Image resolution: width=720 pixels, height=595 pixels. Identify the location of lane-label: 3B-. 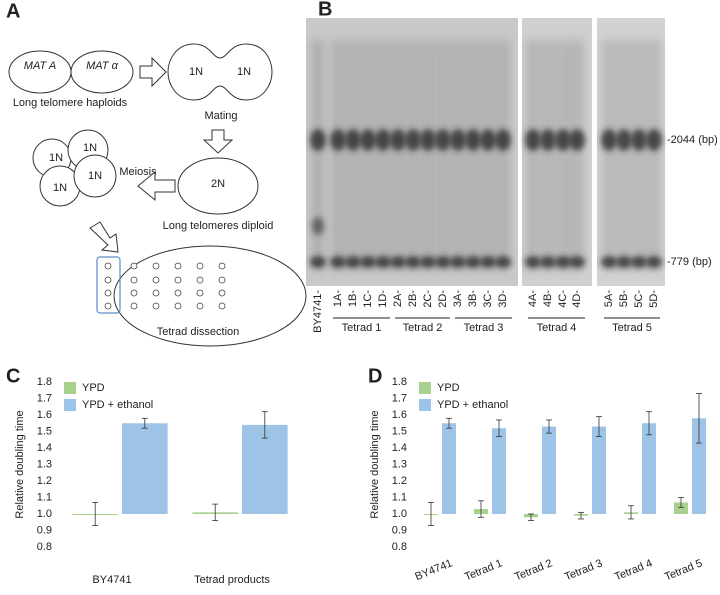
(473, 298).